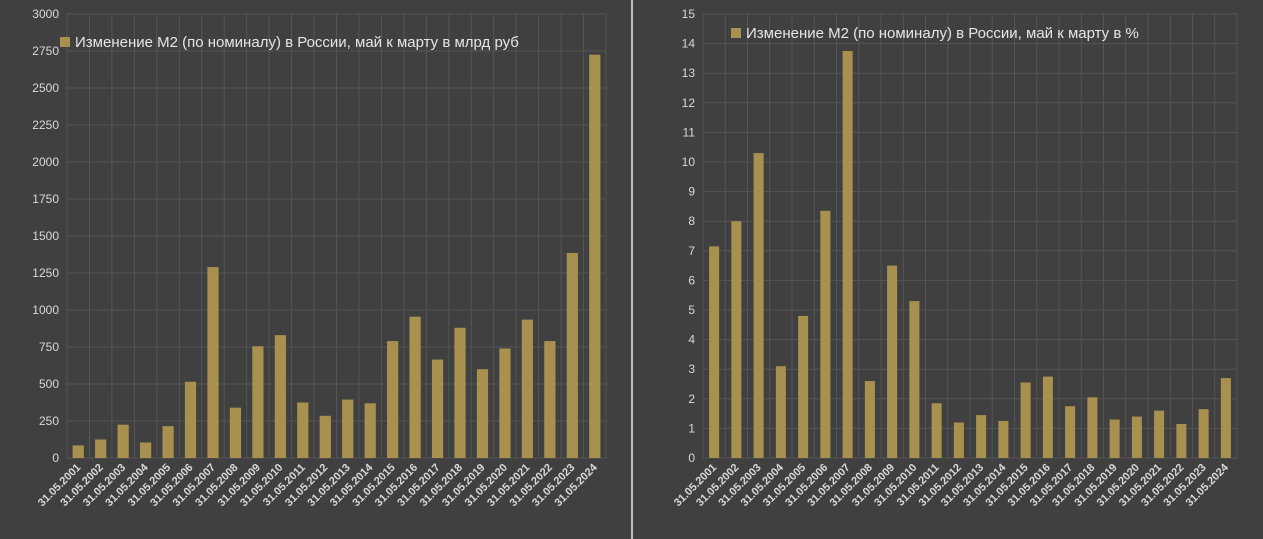 This screenshot has height=539, width=1263. What do you see at coordinates (45, 14) in the screenshot?
I see `y-tick-label: 3000` at bounding box center [45, 14].